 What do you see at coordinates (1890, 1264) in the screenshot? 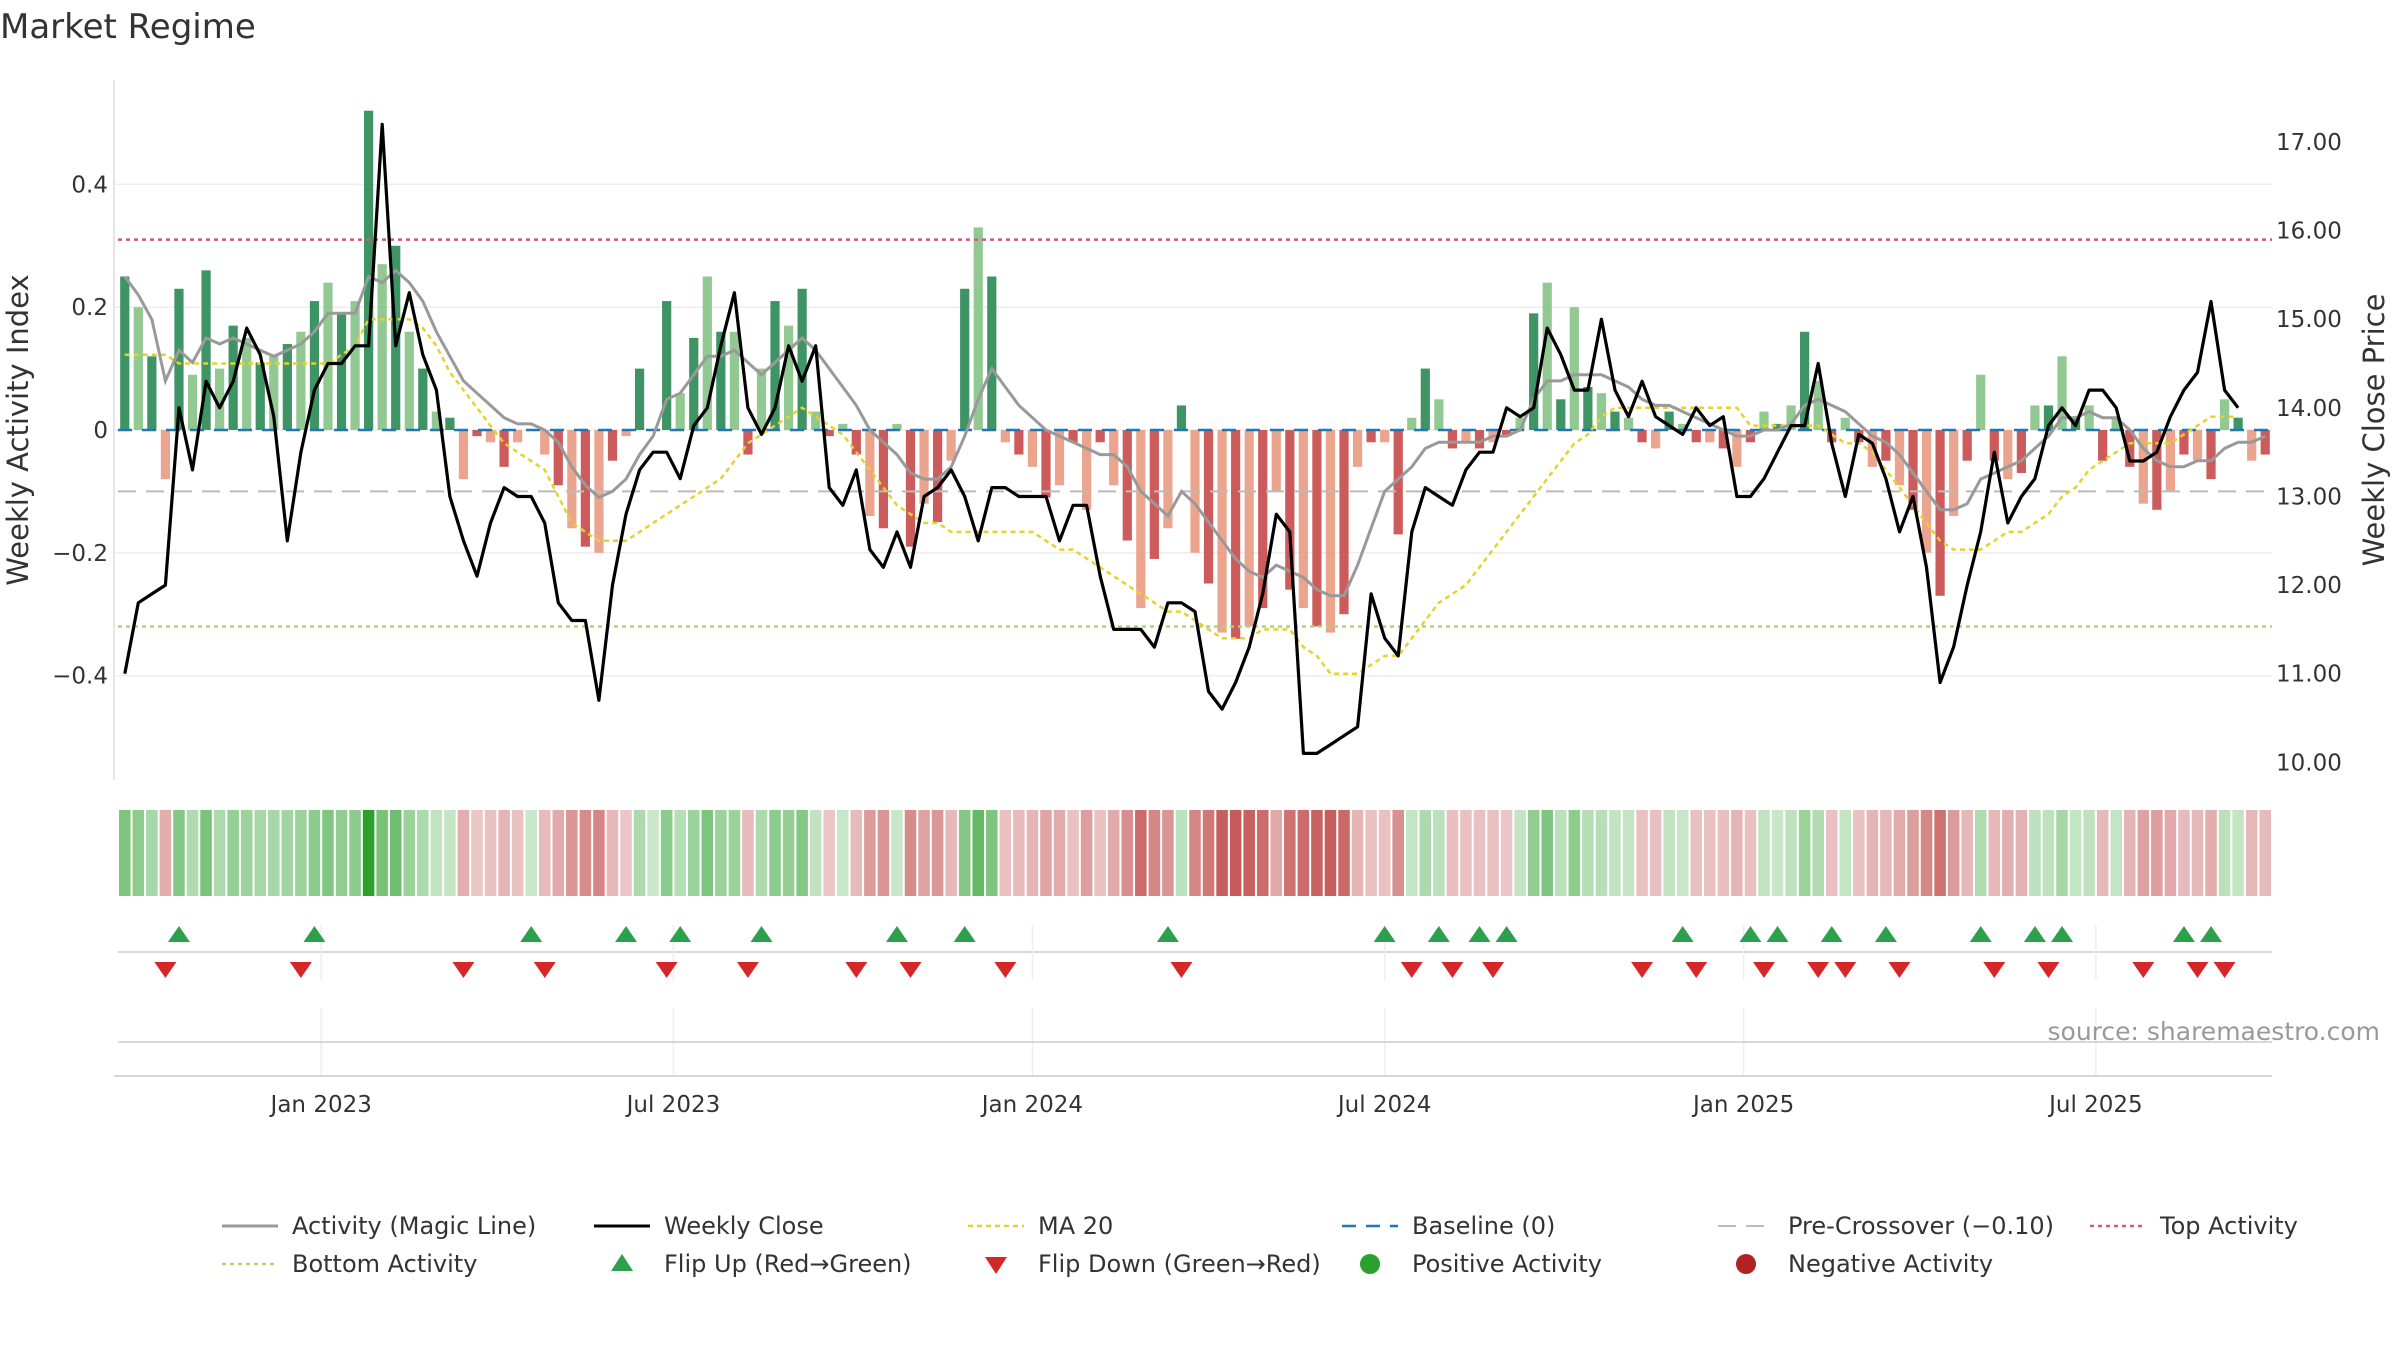
I see `legend-label-neg: Negative Activity` at bounding box center [1890, 1264].